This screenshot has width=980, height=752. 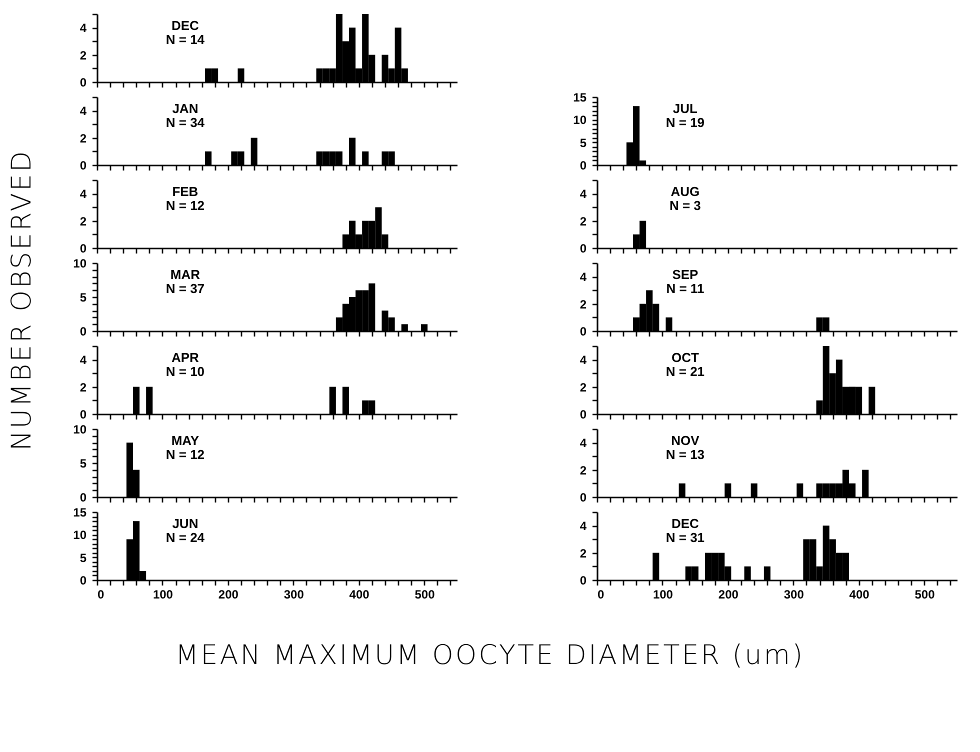 I want to click on text: N = 24, so click(x=186, y=537).